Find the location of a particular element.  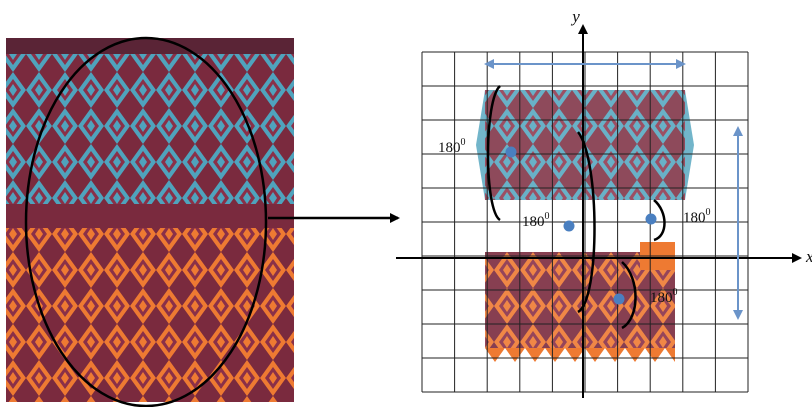

grid-pattern-bottom is located at coordinates (580, 302).